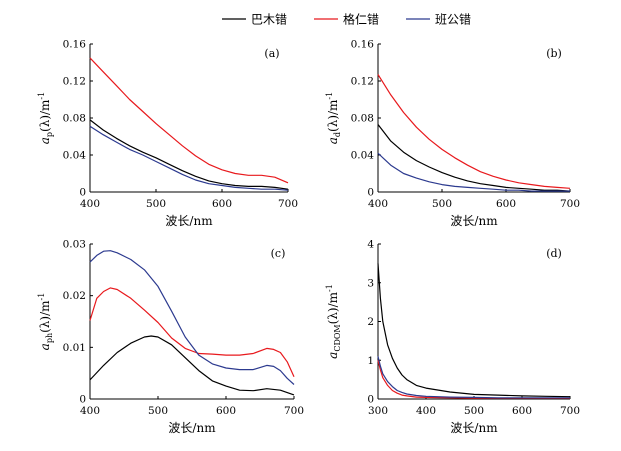 The image size is (621, 451). I want to click on y-tick-label-c: 0.03, so click(74, 245).